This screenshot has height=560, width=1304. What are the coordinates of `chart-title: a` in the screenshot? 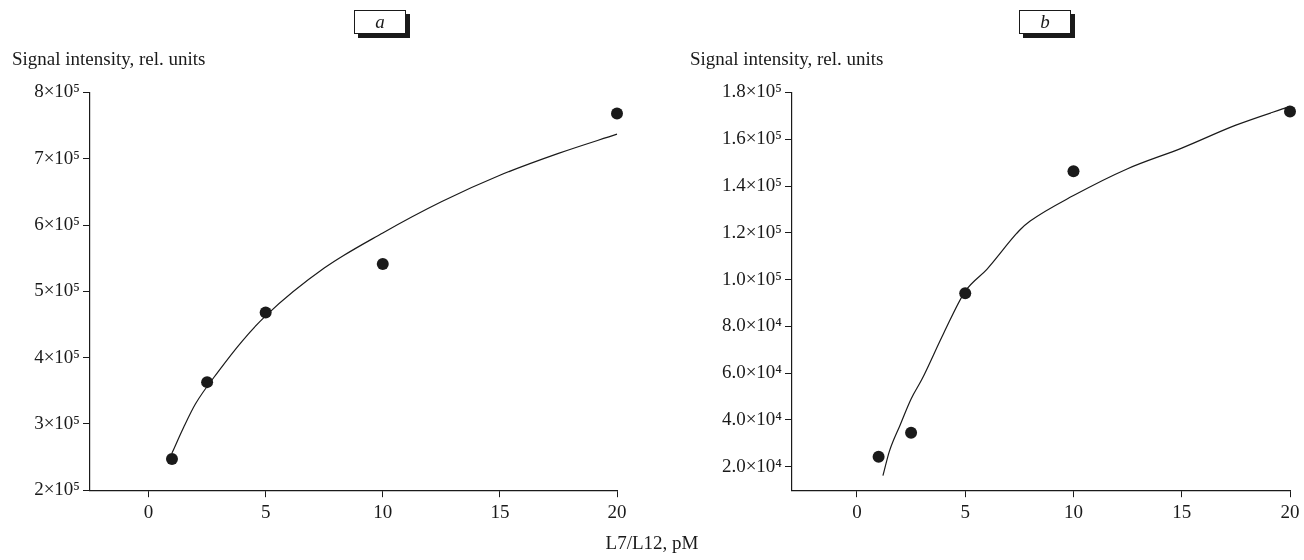 It's located at (380, 22).